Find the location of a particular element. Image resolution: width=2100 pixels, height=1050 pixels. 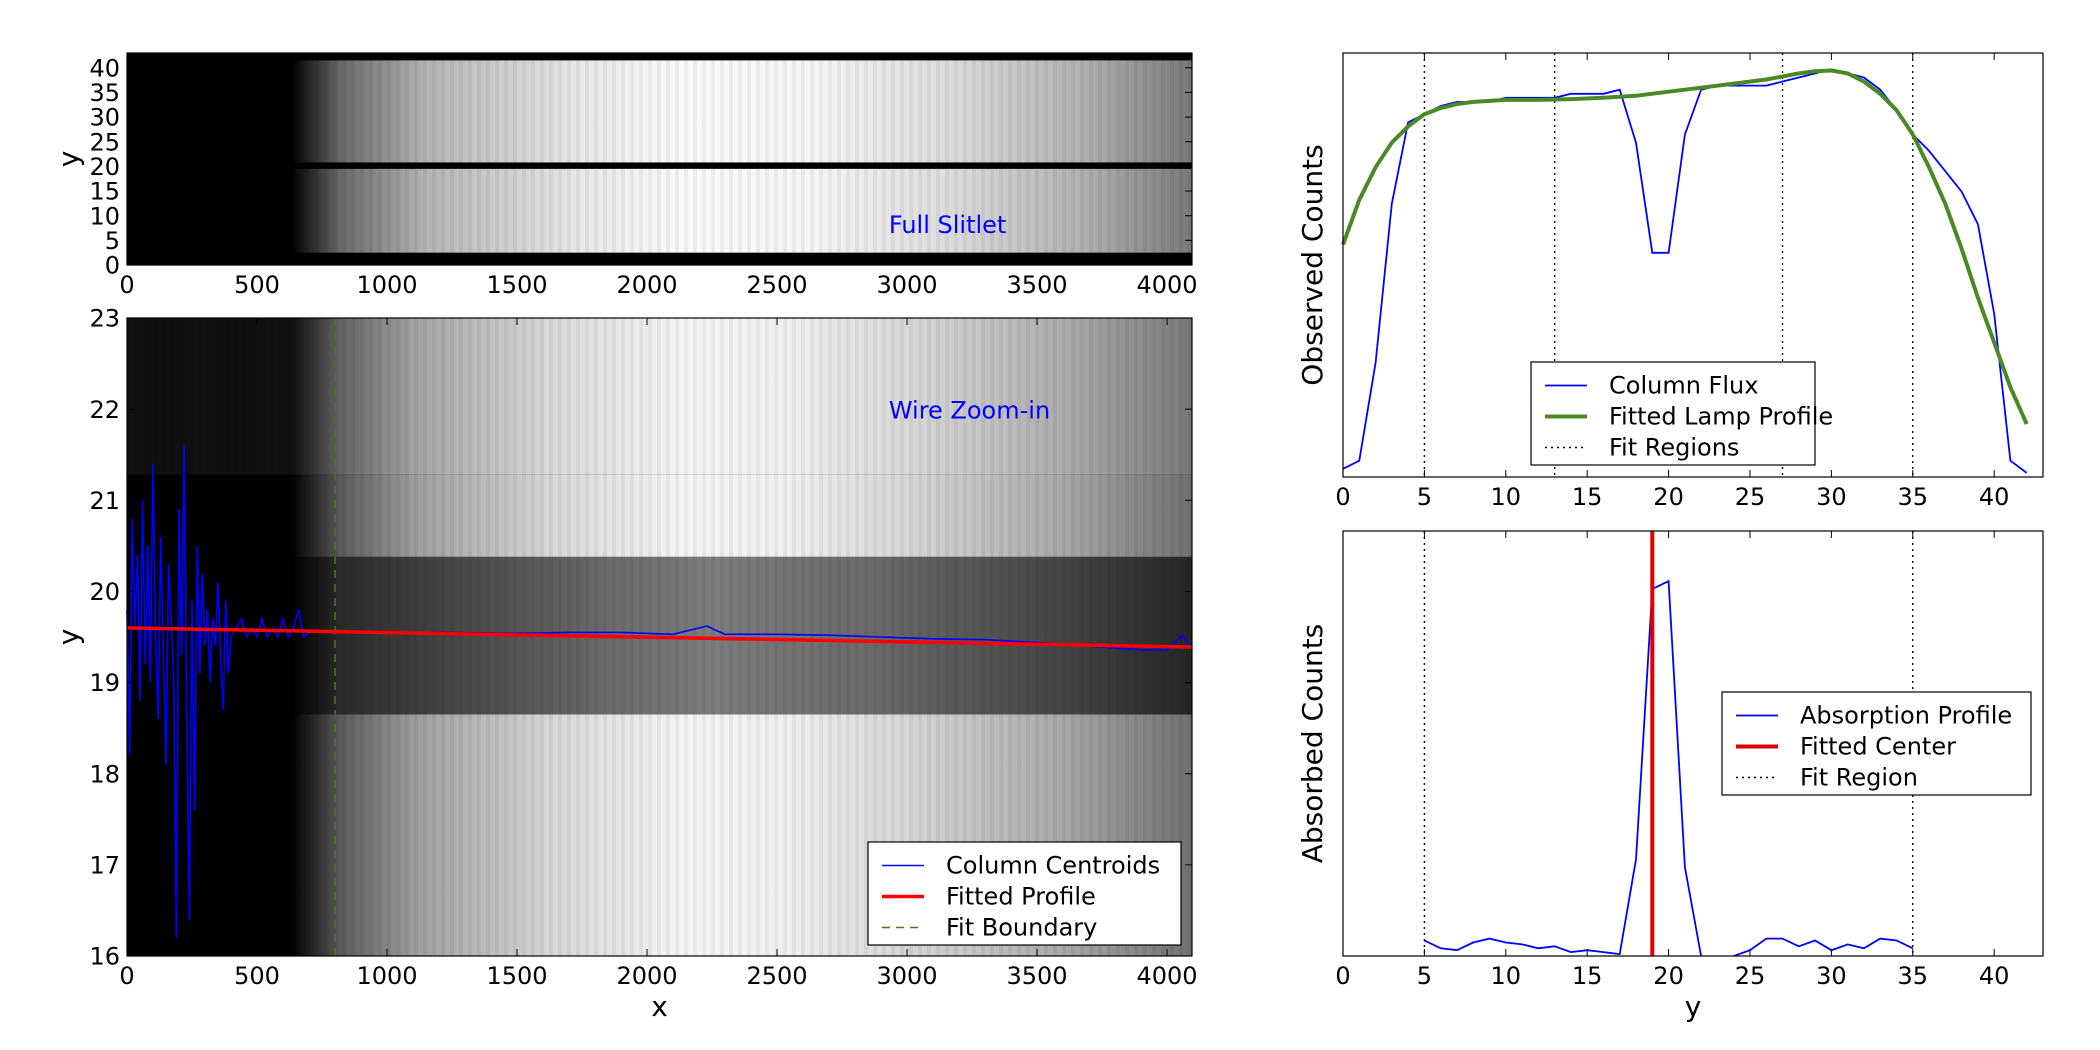

legend-box is located at coordinates (1673, 413).